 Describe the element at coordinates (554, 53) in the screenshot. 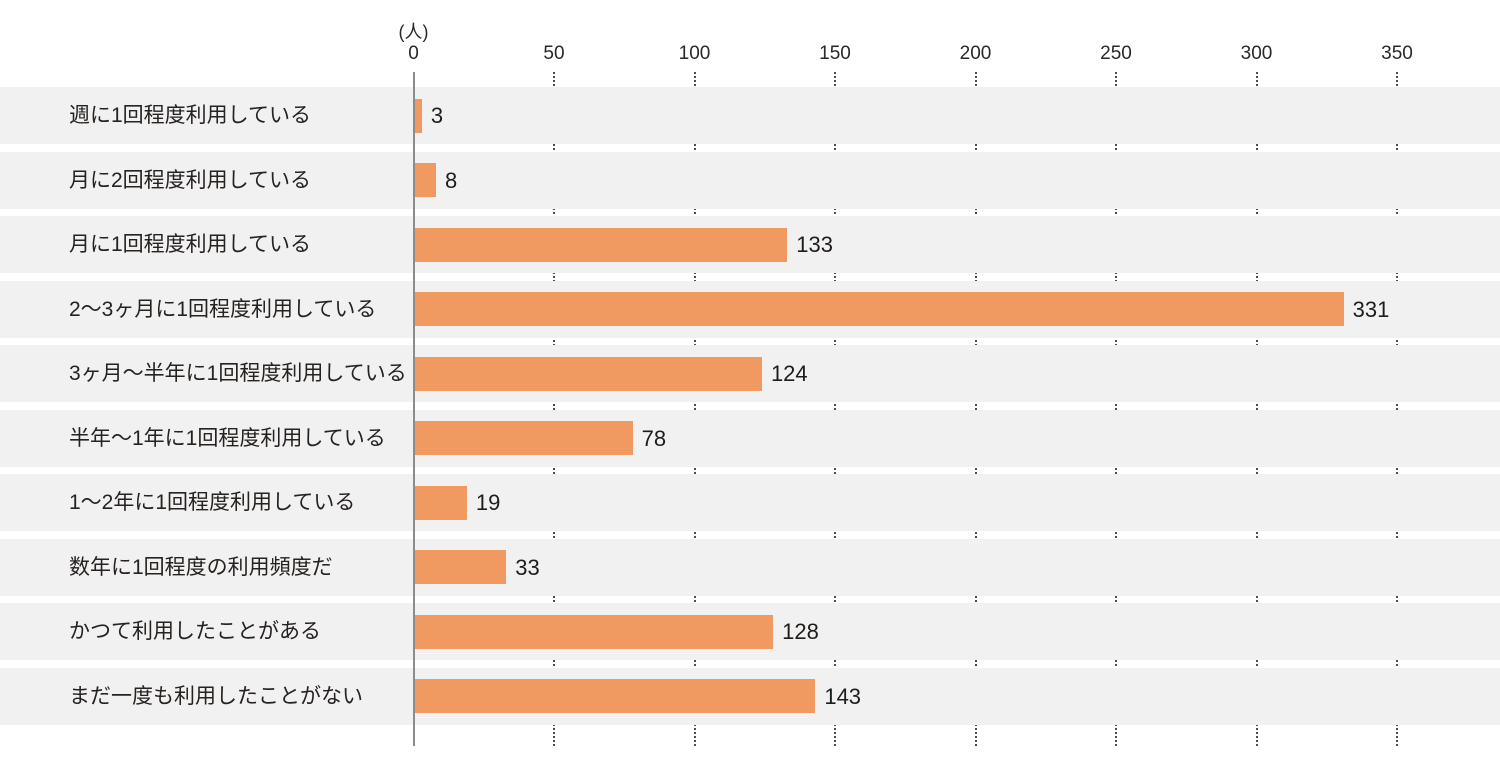

I see `x-axis-tick-label: 50` at that location.